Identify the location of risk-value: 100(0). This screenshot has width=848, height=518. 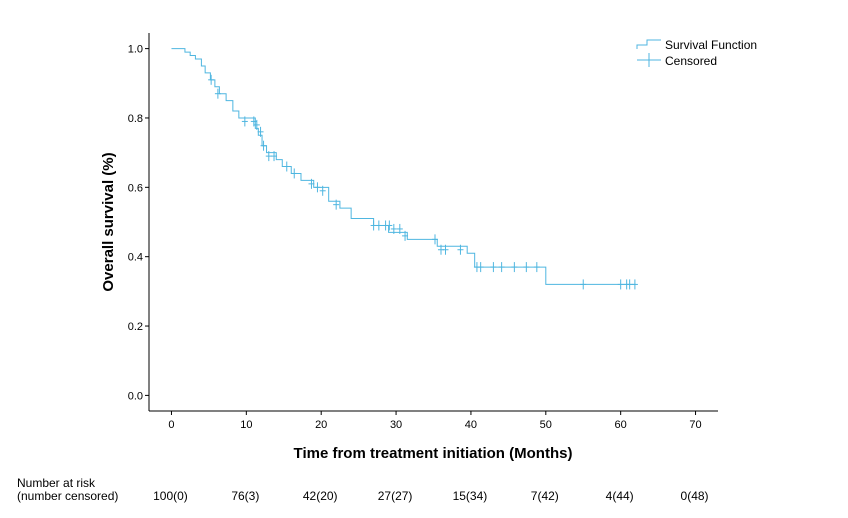
(170, 496).